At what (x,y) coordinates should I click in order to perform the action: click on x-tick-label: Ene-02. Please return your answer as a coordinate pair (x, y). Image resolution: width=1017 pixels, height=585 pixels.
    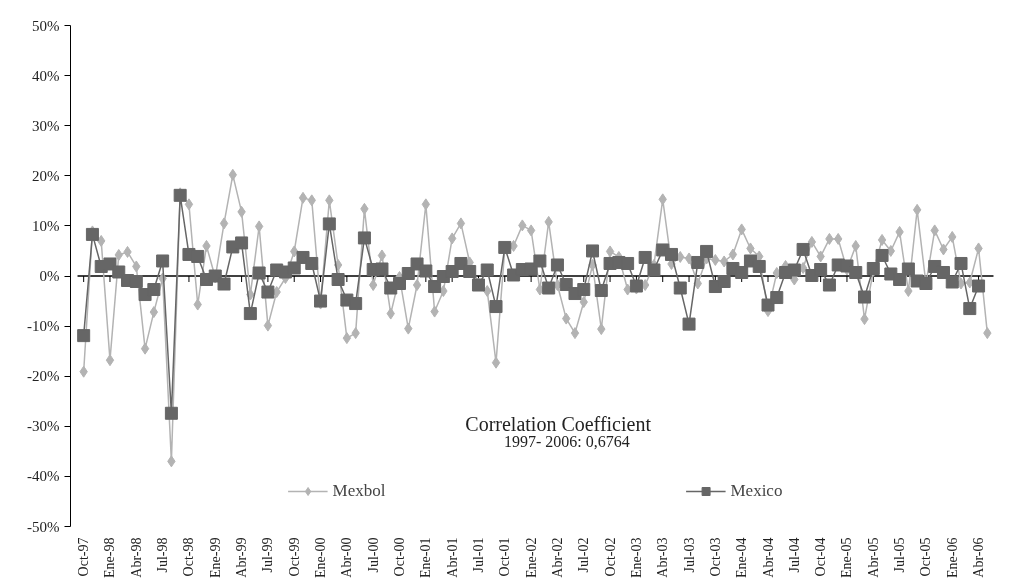
    Looking at the image, I should click on (531, 557).